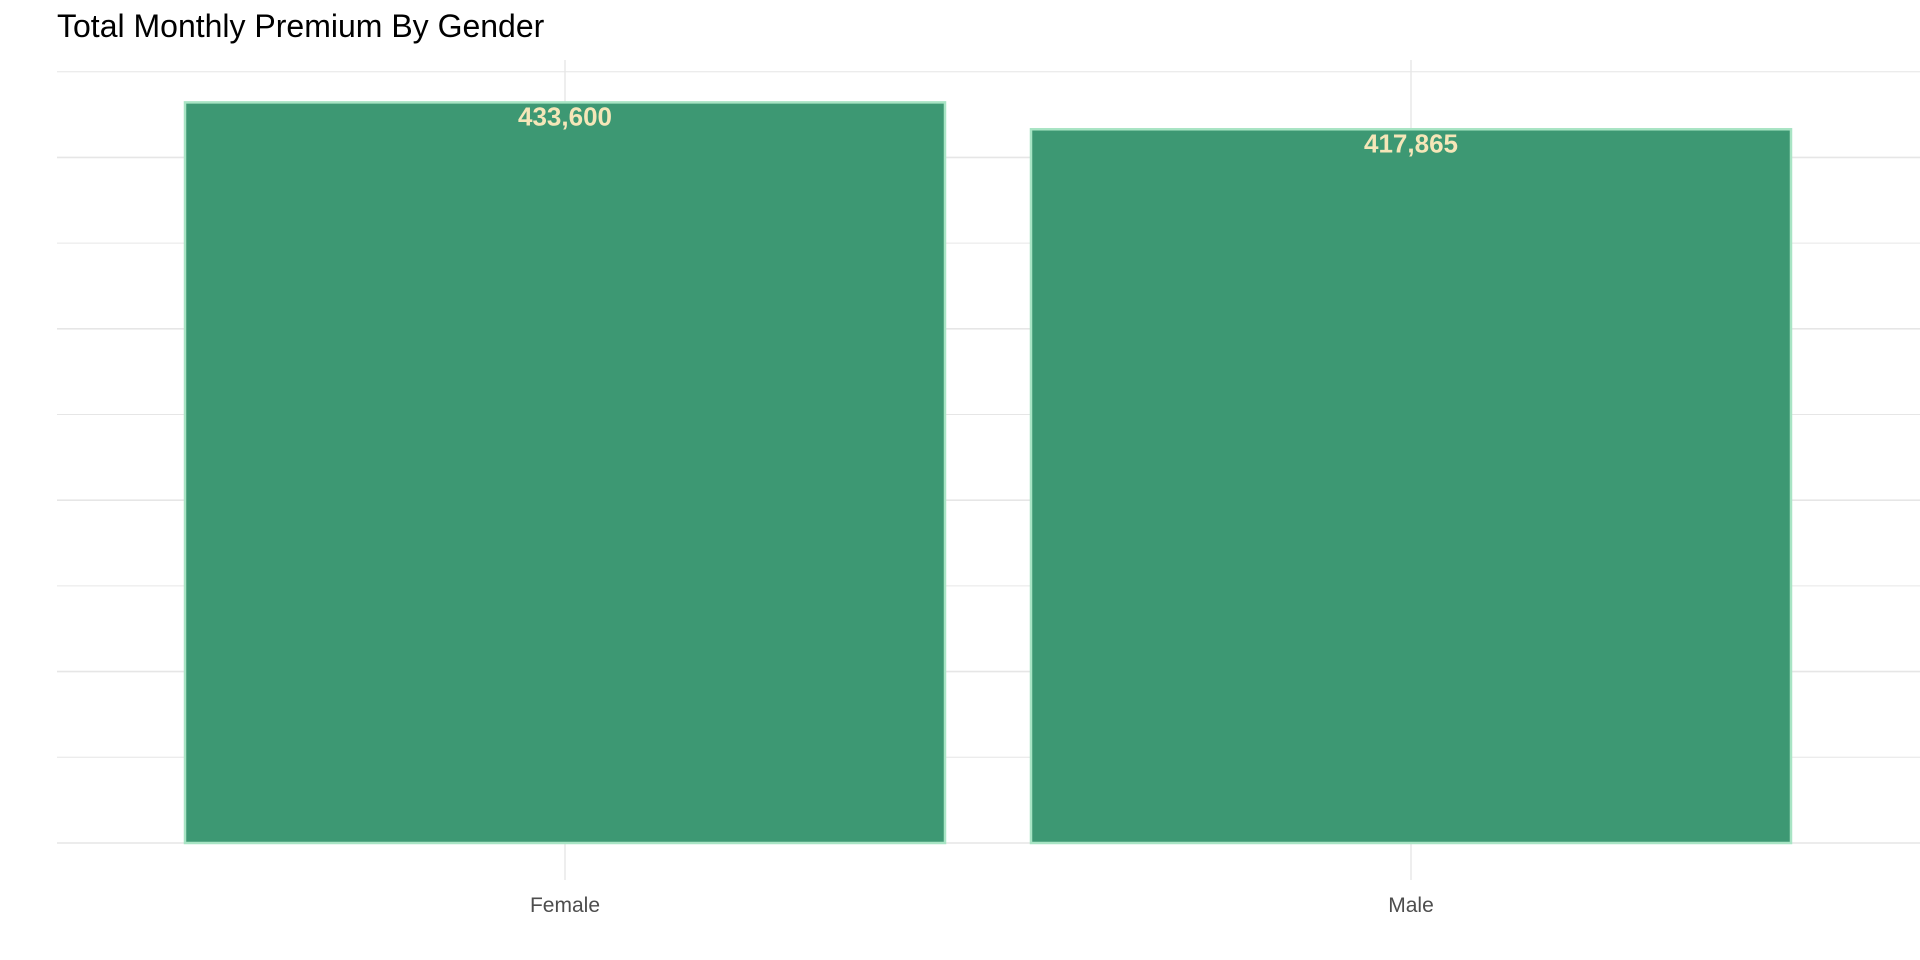 Image resolution: width=1920 pixels, height=960 pixels. I want to click on data-label-female: 433,600, so click(565, 116).